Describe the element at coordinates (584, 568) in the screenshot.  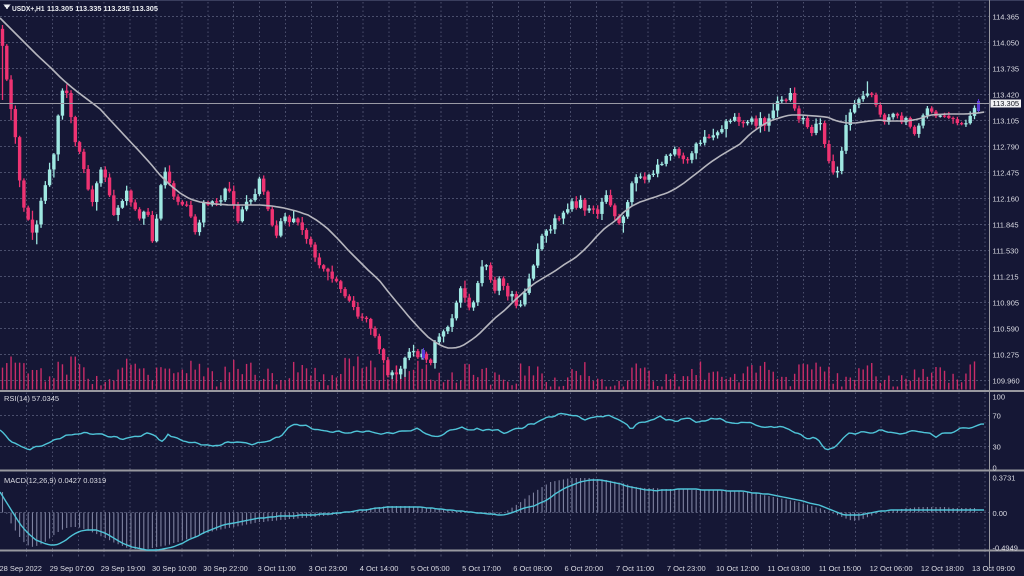
I see `svg-text: 6 Oct 20:00` at that location.